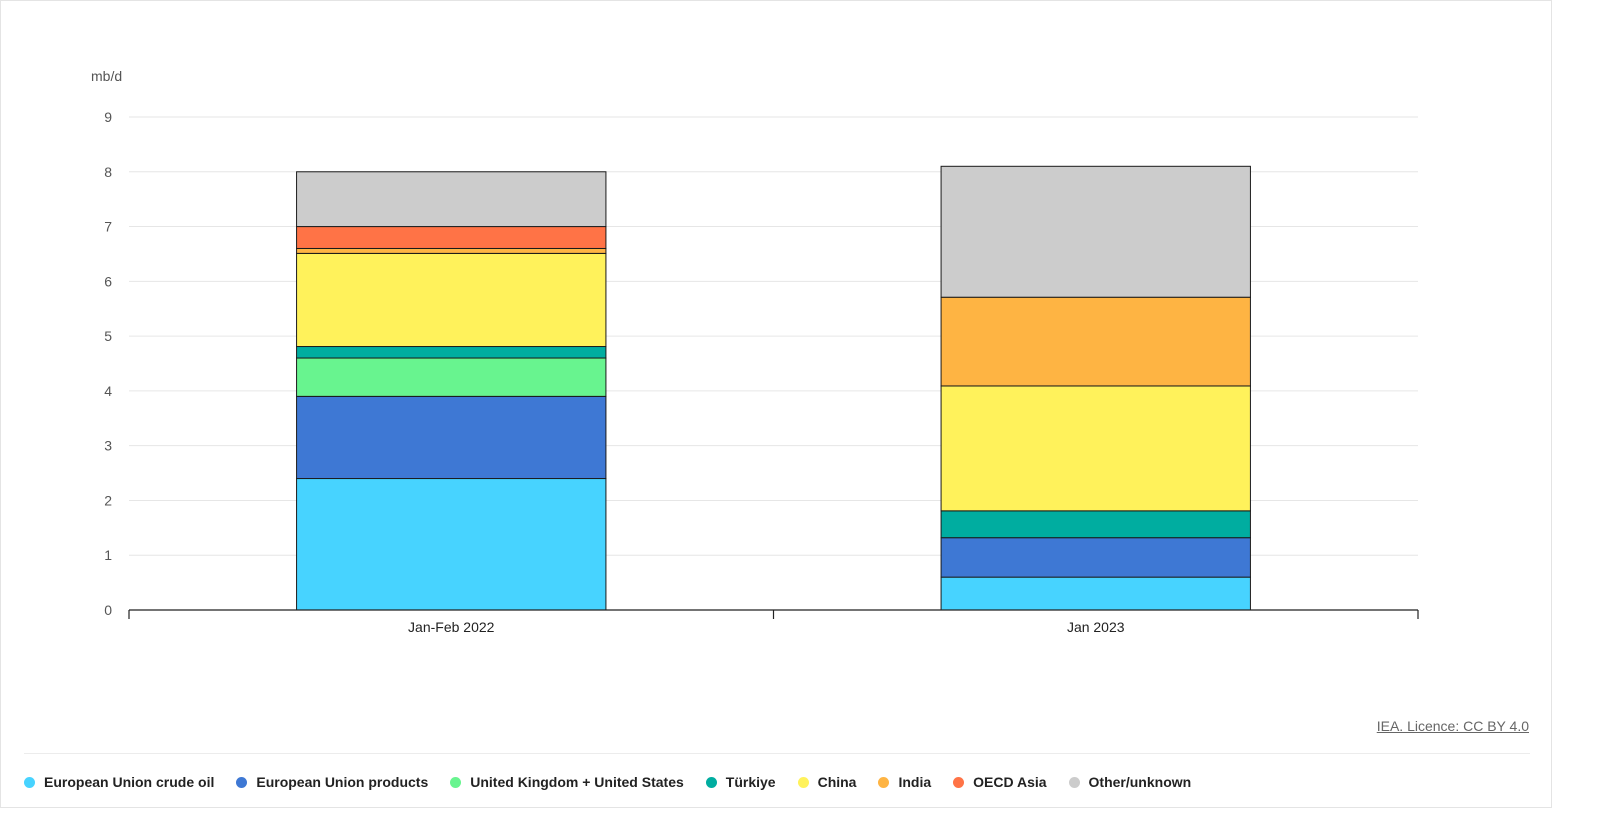 The height and width of the screenshot is (834, 1600). I want to click on y-tick-label: 2, so click(108, 500).